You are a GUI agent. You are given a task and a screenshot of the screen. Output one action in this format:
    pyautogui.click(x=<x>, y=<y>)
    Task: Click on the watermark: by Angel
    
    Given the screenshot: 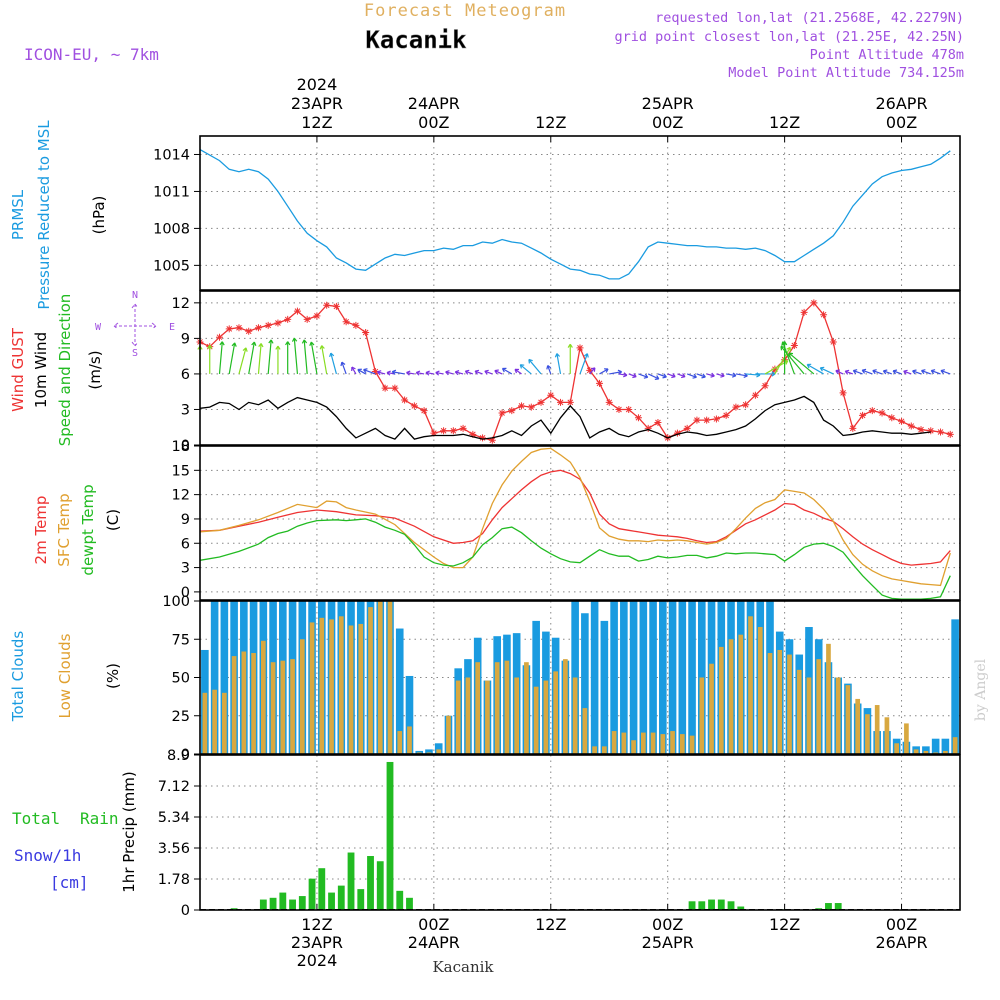 What is the action you would take?
    pyautogui.click(x=981, y=689)
    